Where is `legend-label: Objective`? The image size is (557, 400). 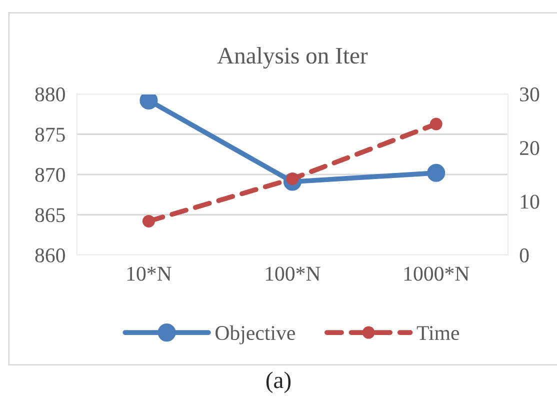 legend-label: Objective is located at coordinates (255, 334).